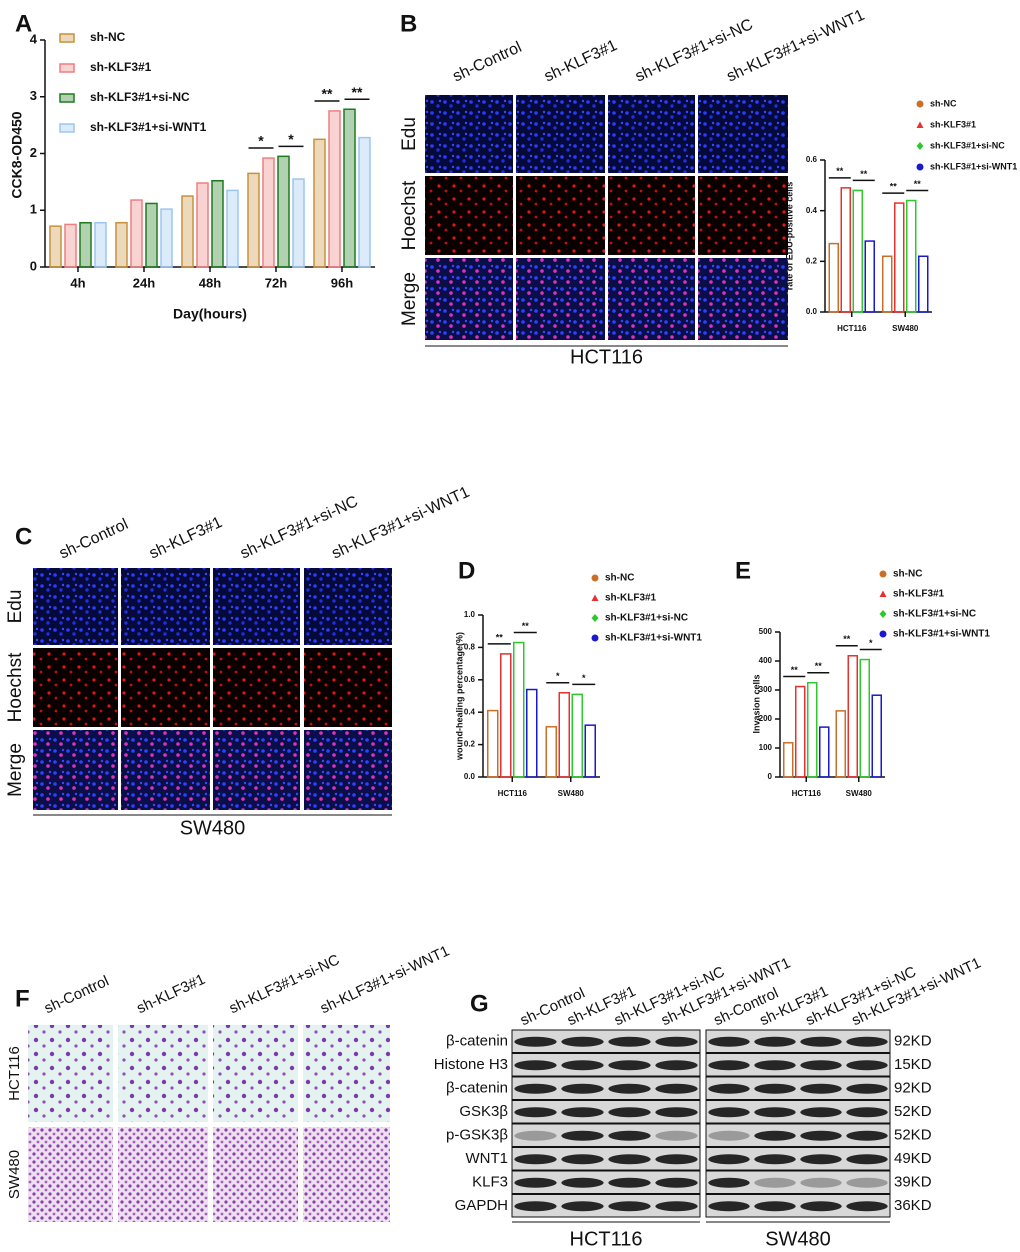  I want to click on panel-letter: C, so click(23, 536).